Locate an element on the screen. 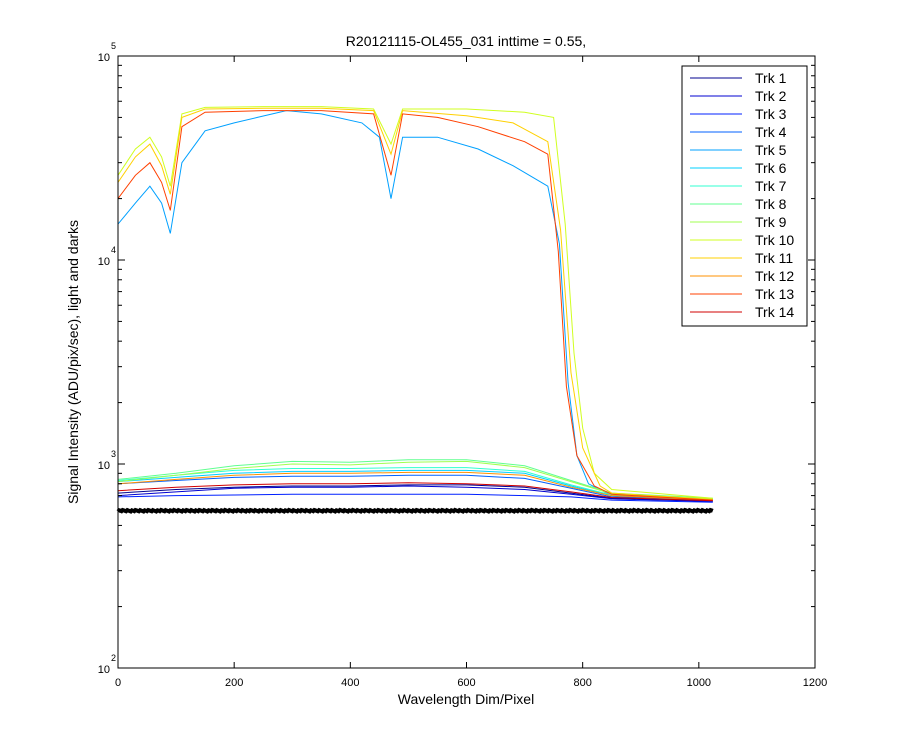  x-axis-label: Wavelength Dim/Pixel is located at coordinates (466, 699).